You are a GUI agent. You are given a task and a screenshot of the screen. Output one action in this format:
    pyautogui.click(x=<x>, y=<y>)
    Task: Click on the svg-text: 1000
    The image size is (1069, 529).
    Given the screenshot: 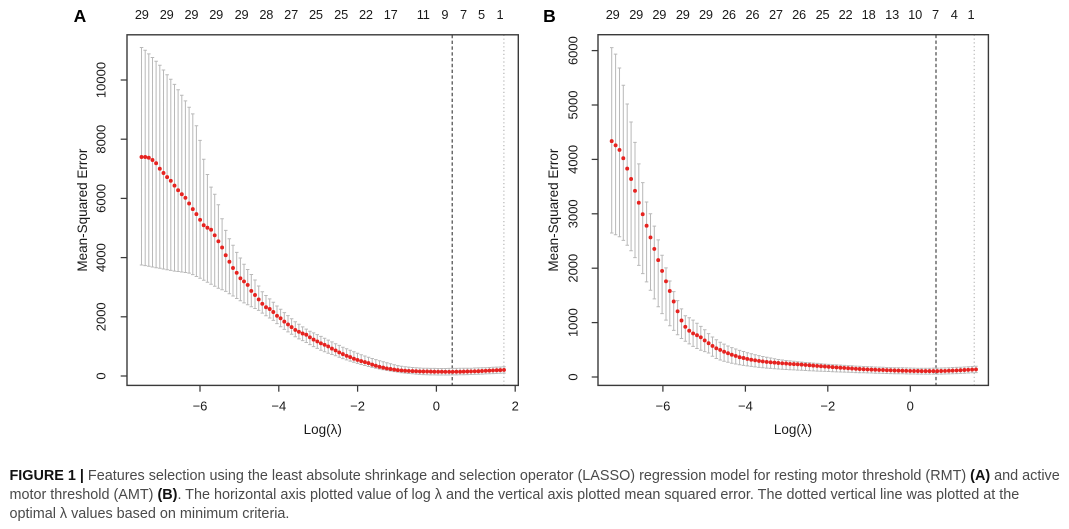 What is the action you would take?
    pyautogui.click(x=572, y=322)
    